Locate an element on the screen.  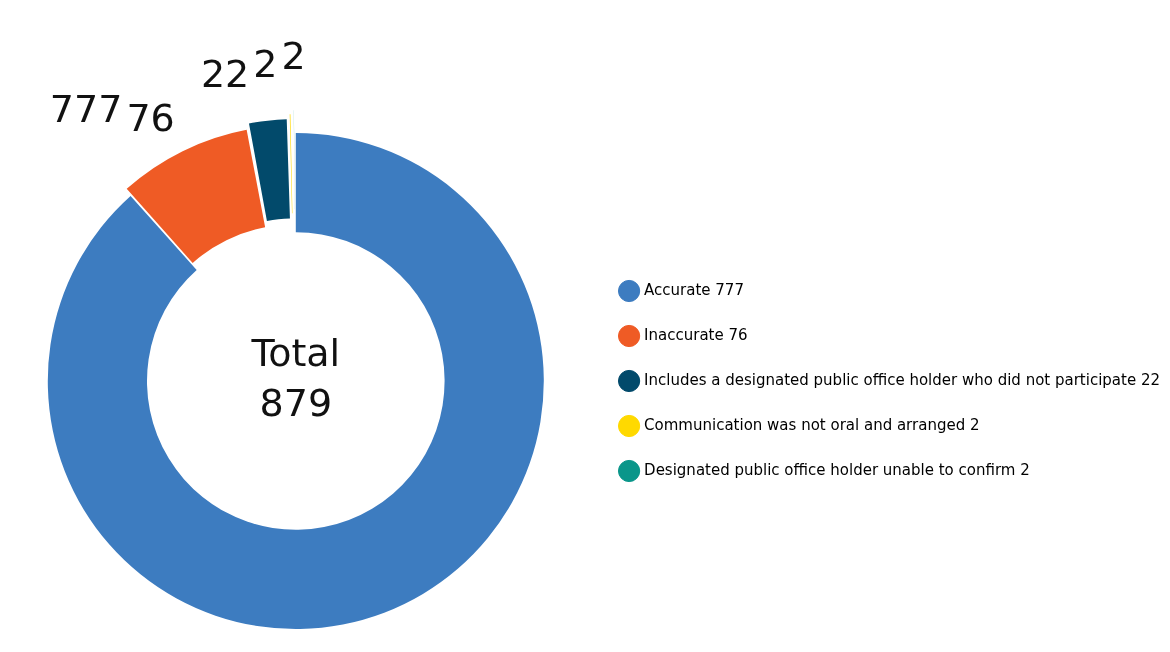
legend-label: Includes a designated public office holder who did not participate 22 is located at coordinates (902, 379).